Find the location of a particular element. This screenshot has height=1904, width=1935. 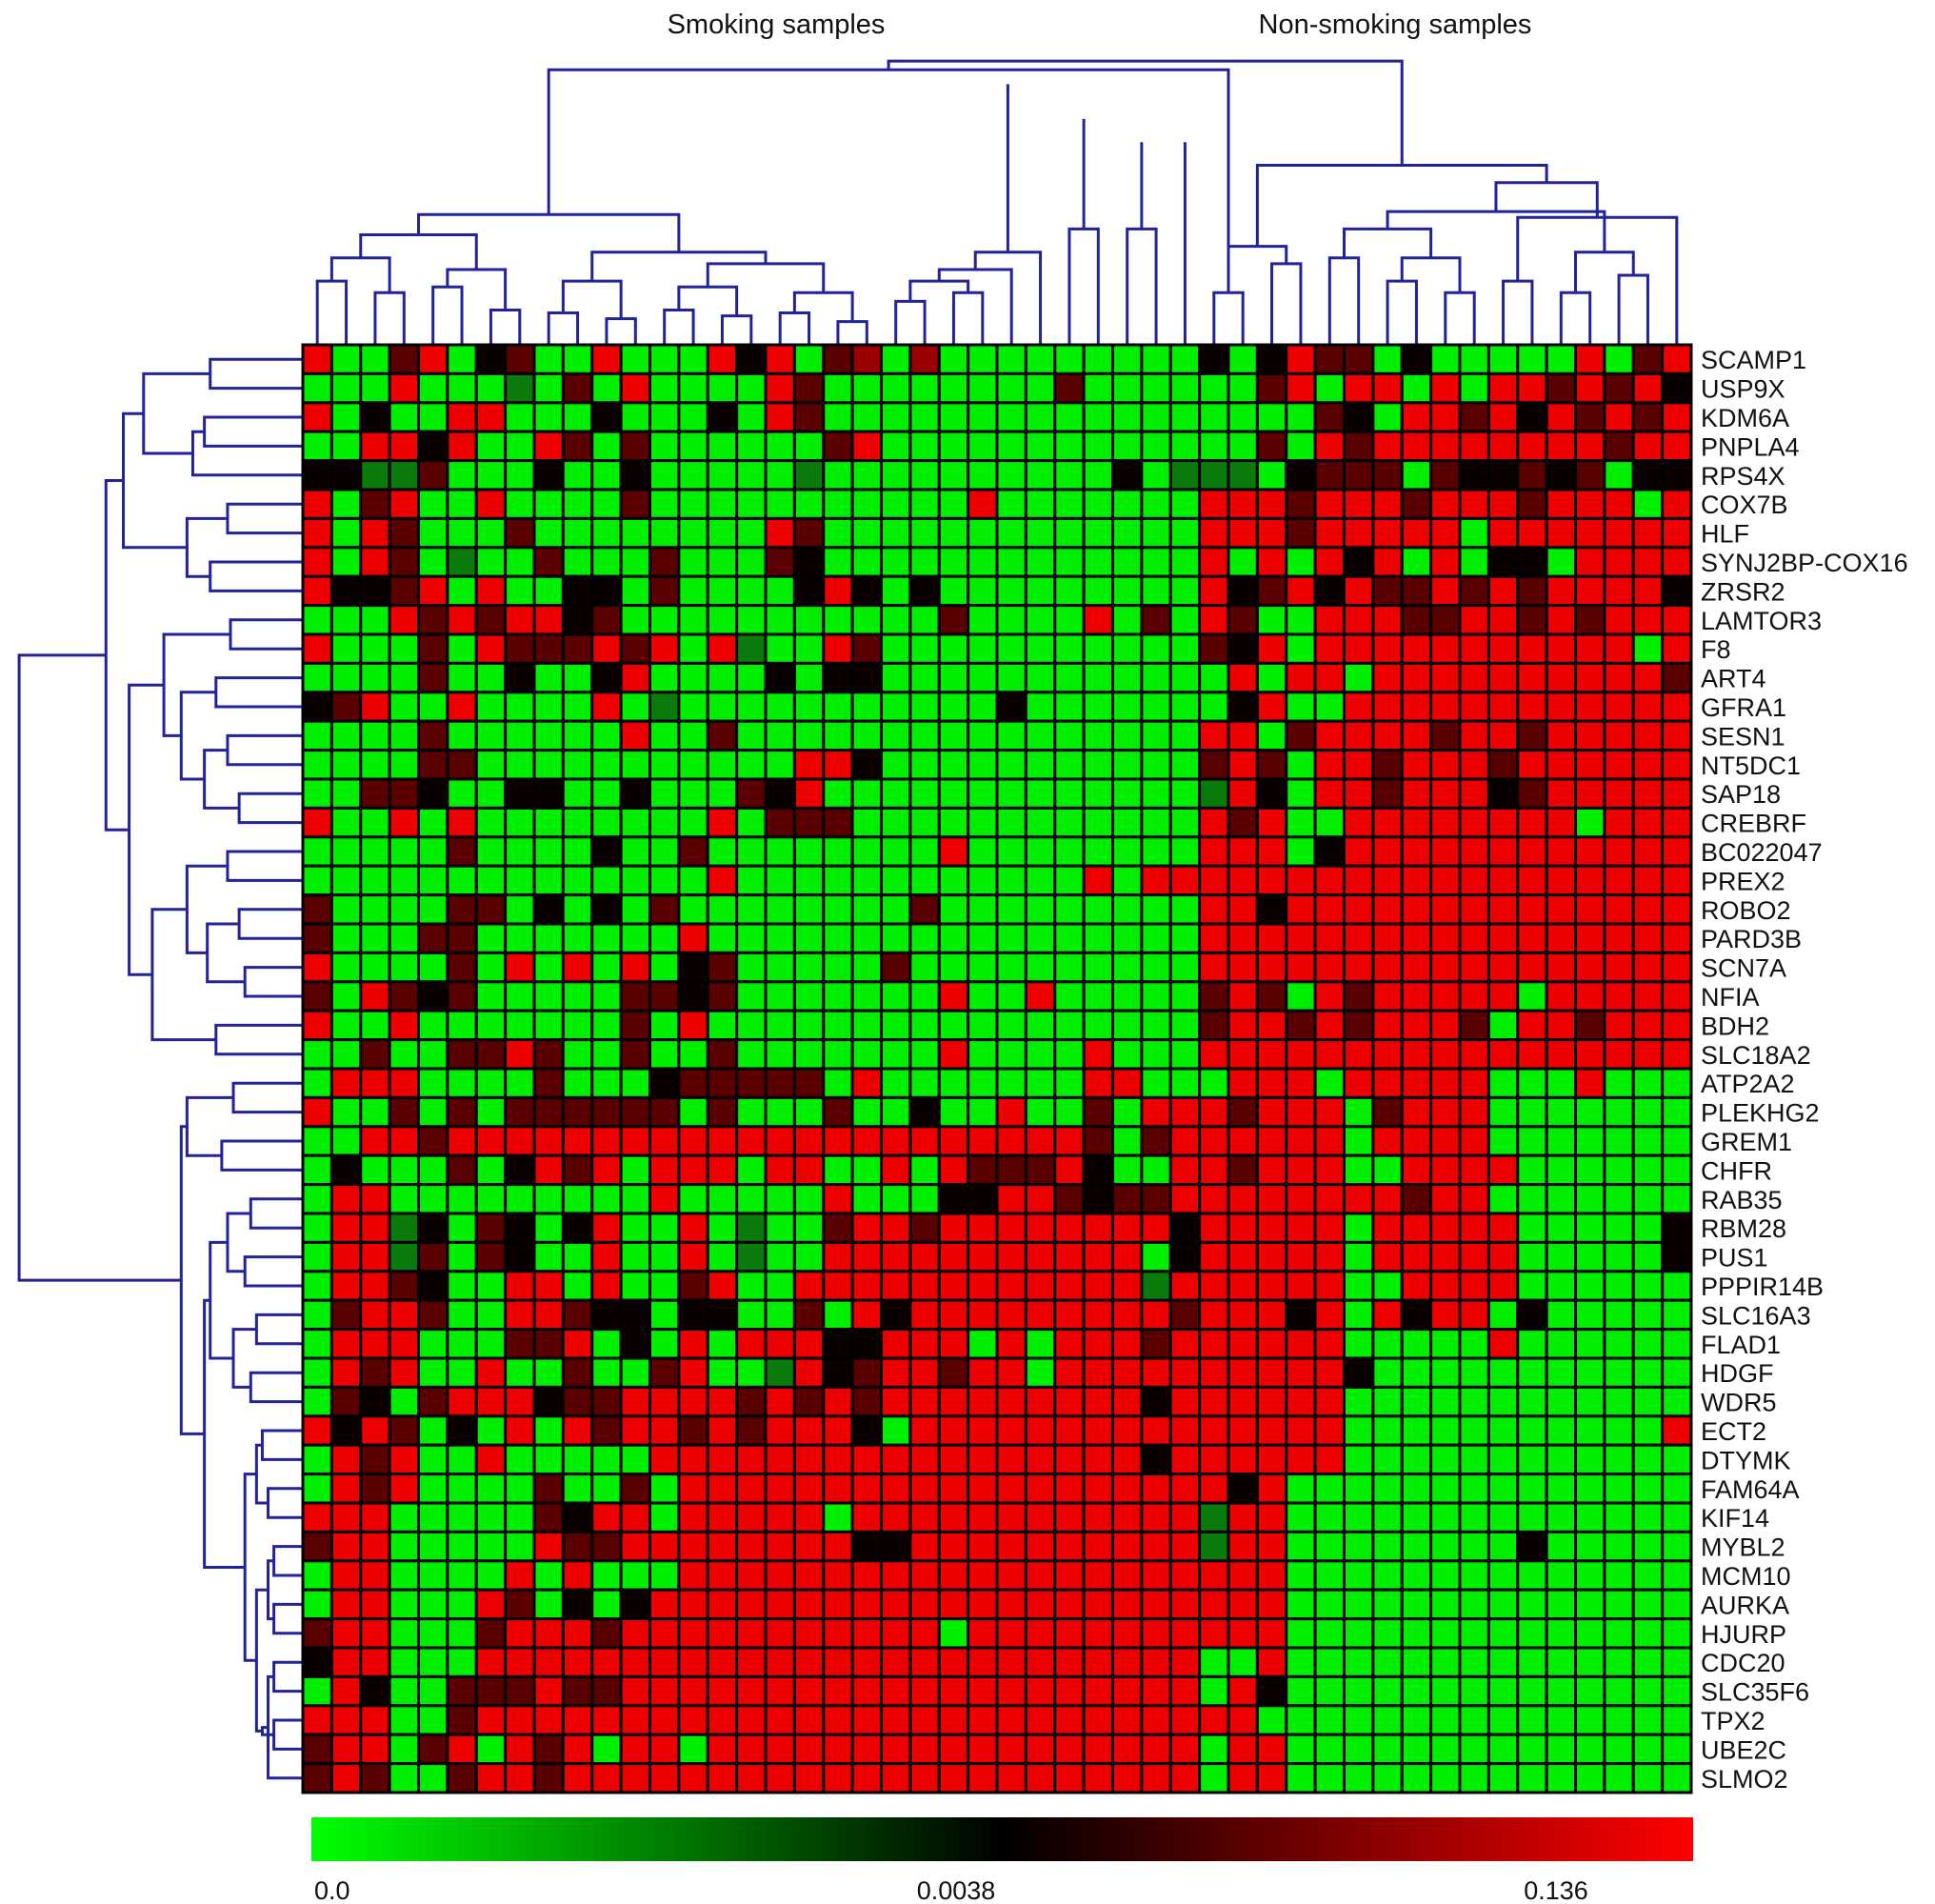

row-dendrogram is located at coordinates (160, 1068).